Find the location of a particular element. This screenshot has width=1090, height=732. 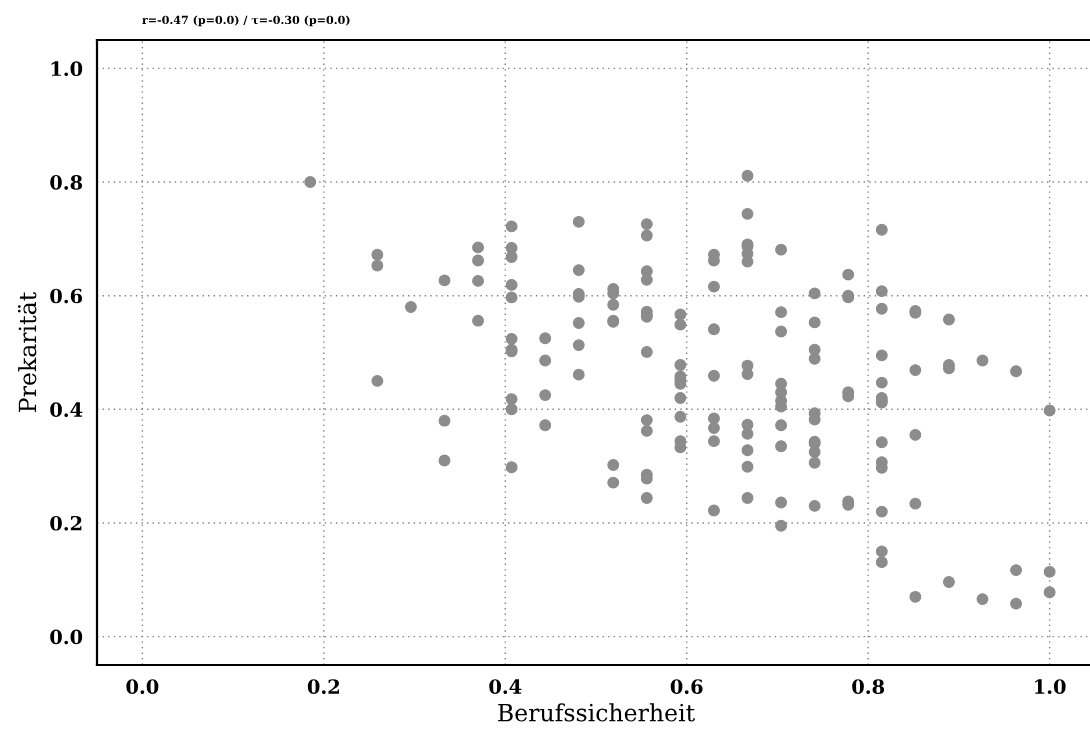

y-tick-label: 0.4 is located at coordinates (66, 409).